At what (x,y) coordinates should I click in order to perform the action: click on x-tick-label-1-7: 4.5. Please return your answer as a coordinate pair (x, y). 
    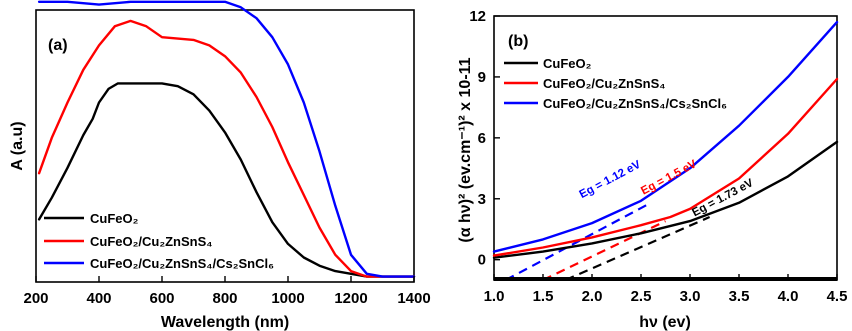
    Looking at the image, I should click on (837, 296).